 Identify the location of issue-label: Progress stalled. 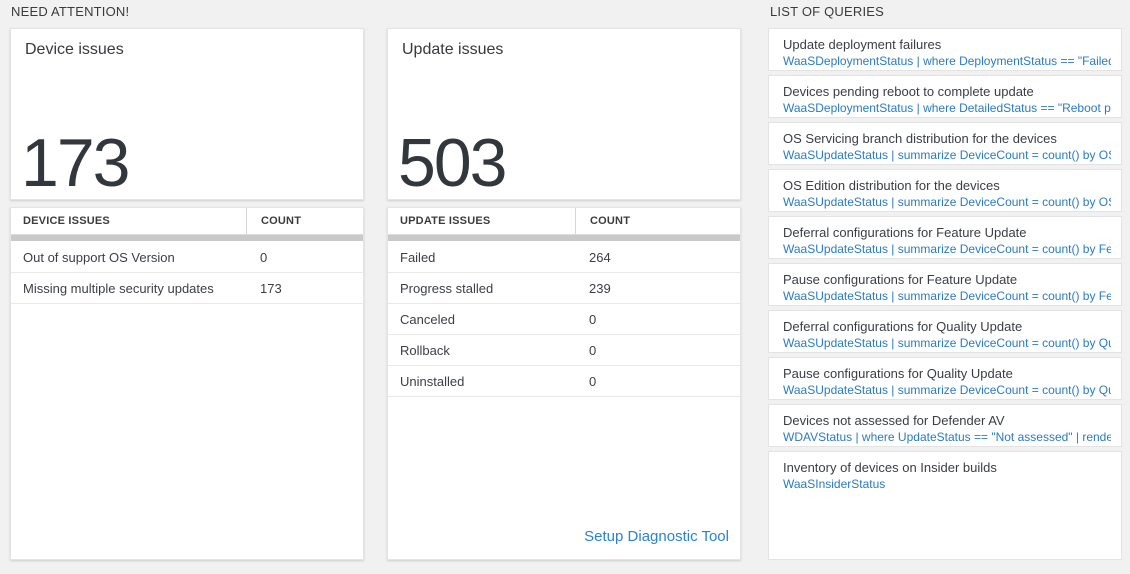
(447, 288).